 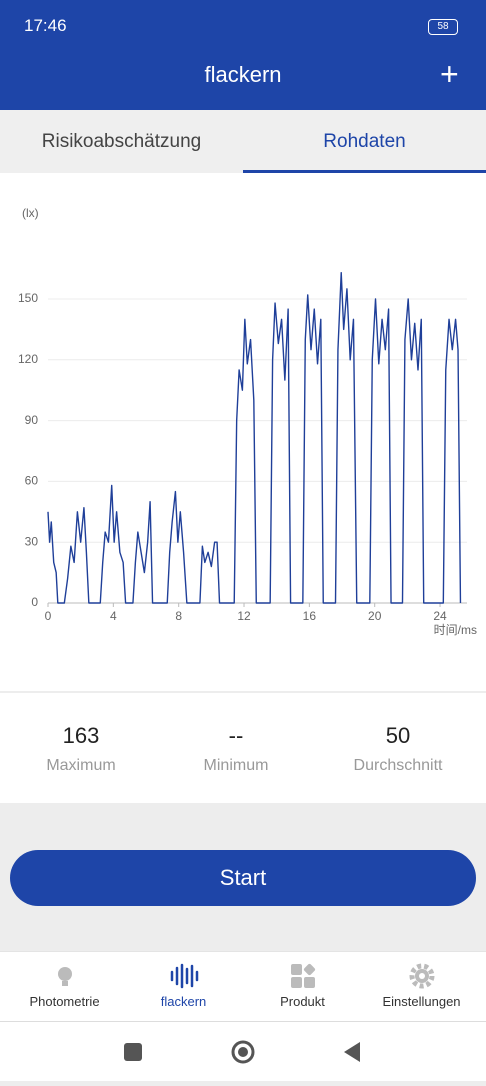 I want to click on x-tick-label: 12, so click(x=244, y=616).